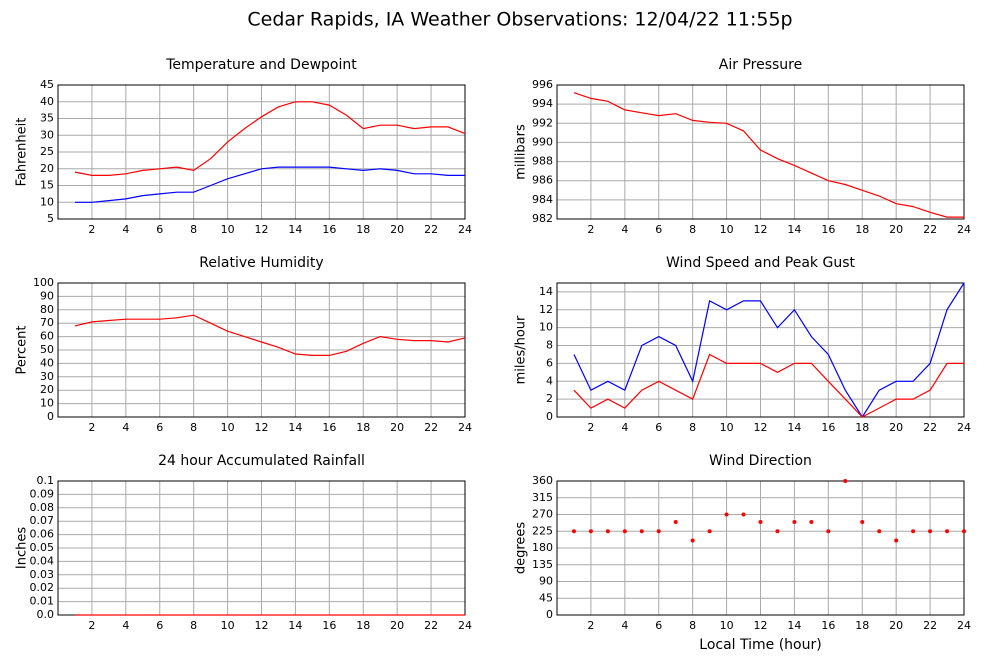  Describe the element at coordinates (862, 625) in the screenshot. I see `x-tick-label: 18` at that location.